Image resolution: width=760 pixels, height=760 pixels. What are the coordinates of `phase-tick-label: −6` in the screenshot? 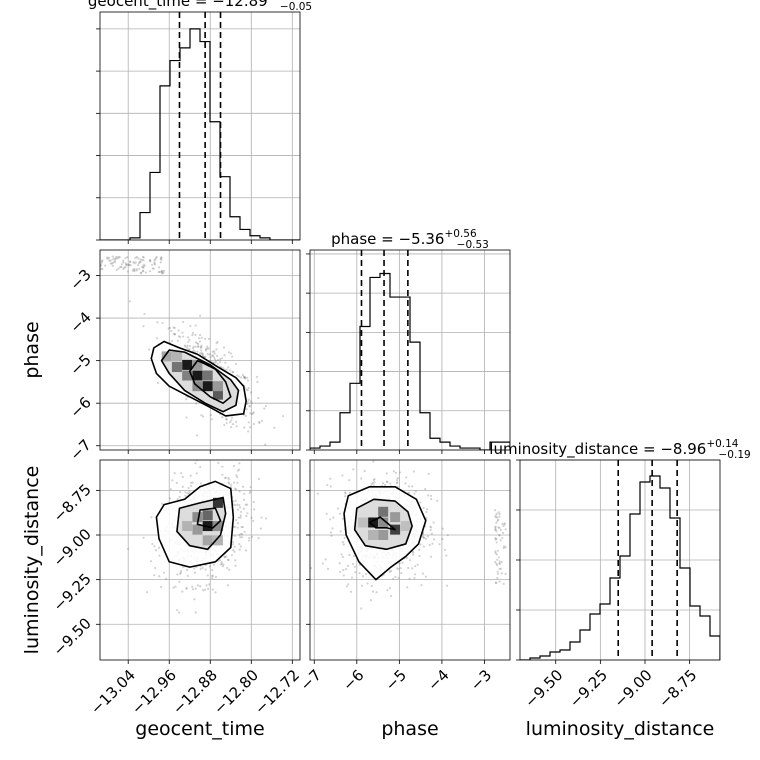 It's located at (353, 680).